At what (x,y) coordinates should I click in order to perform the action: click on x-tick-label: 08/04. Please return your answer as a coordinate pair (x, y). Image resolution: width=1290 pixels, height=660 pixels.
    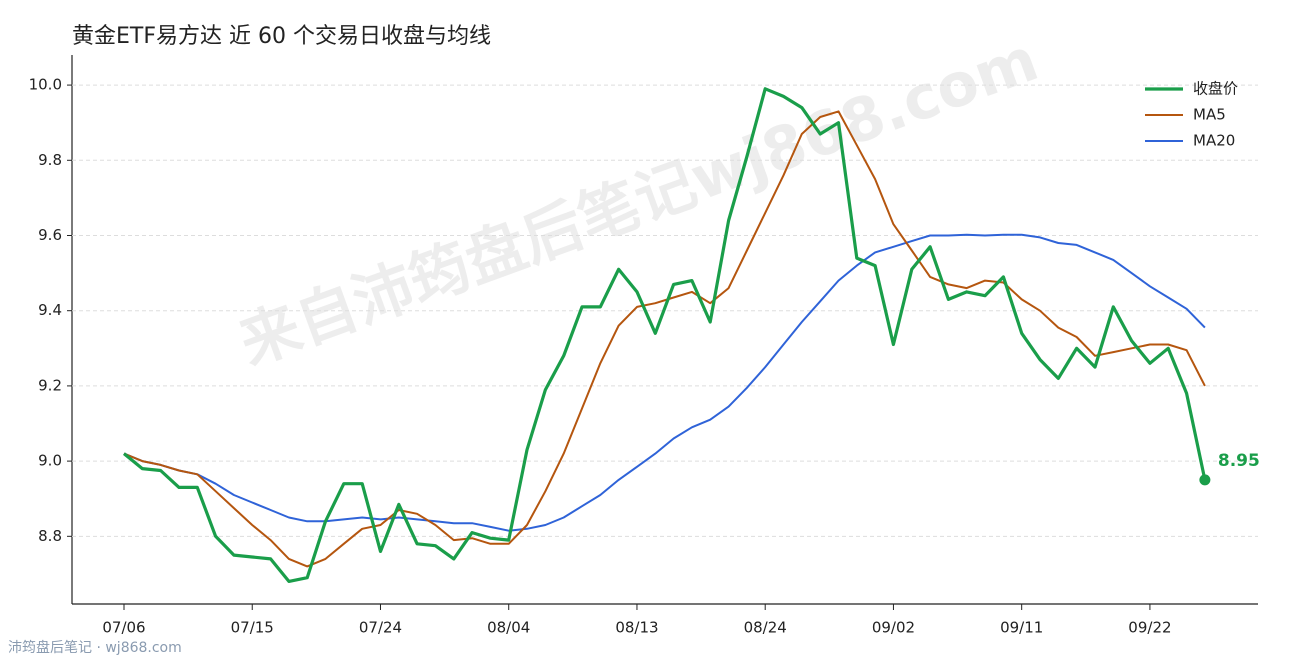
    Looking at the image, I should click on (508, 628).